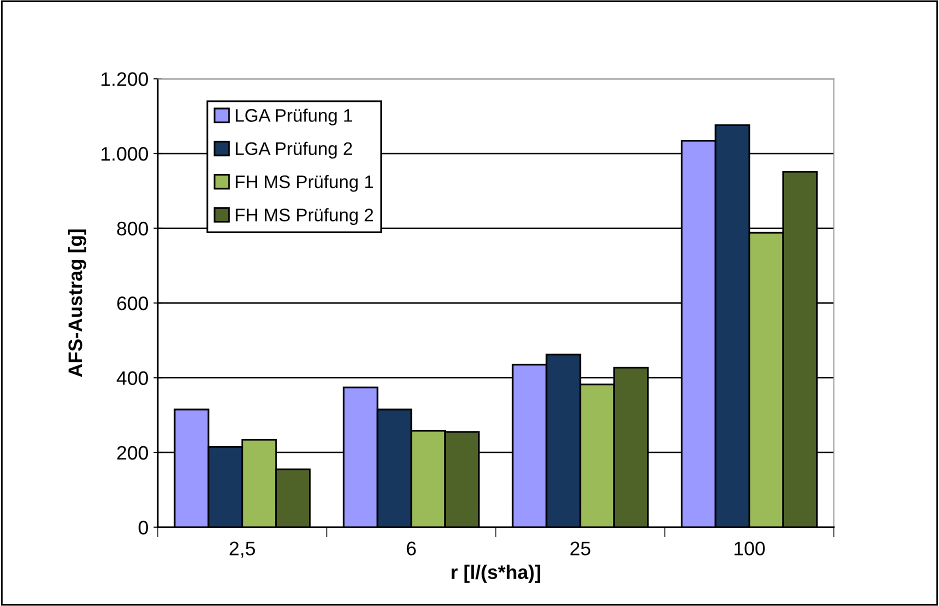  I want to click on y-tick-label: 1.200, so click(125, 79).